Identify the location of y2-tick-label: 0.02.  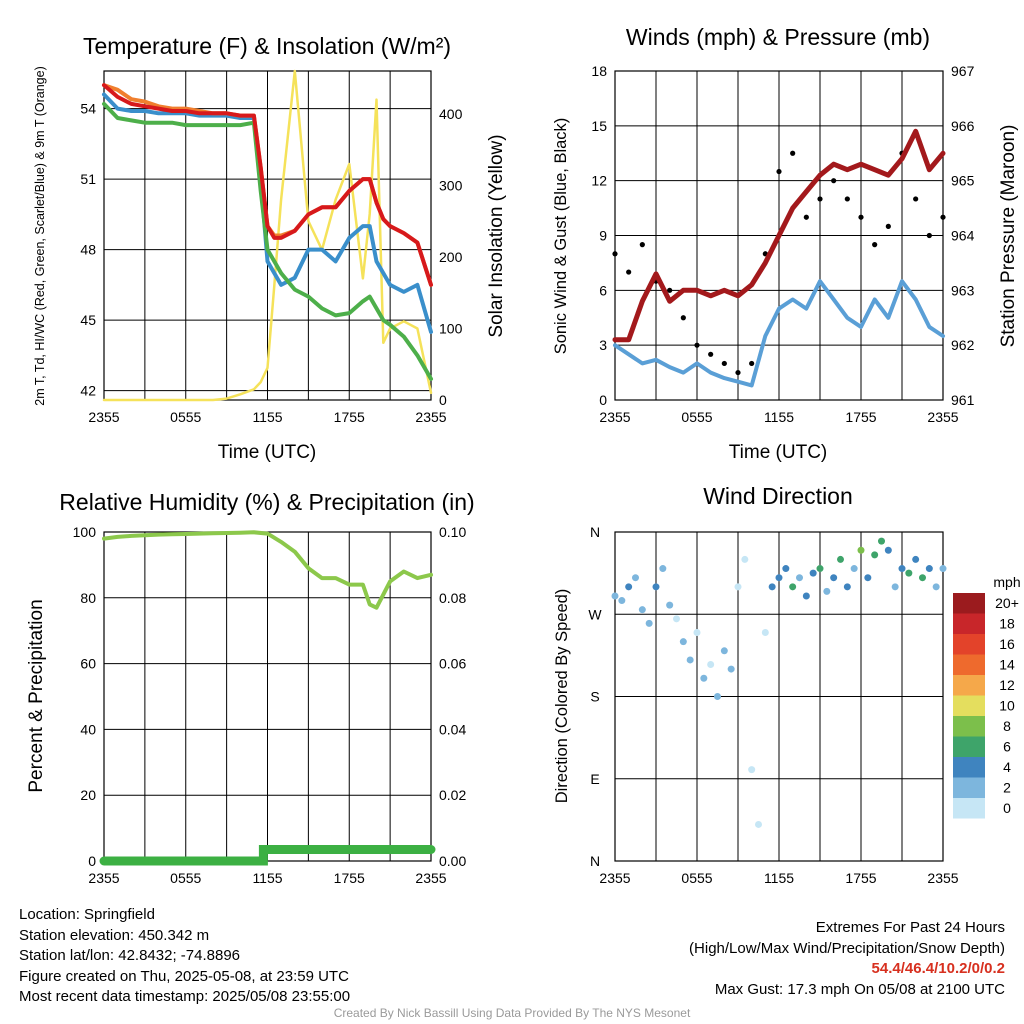
(452, 795).